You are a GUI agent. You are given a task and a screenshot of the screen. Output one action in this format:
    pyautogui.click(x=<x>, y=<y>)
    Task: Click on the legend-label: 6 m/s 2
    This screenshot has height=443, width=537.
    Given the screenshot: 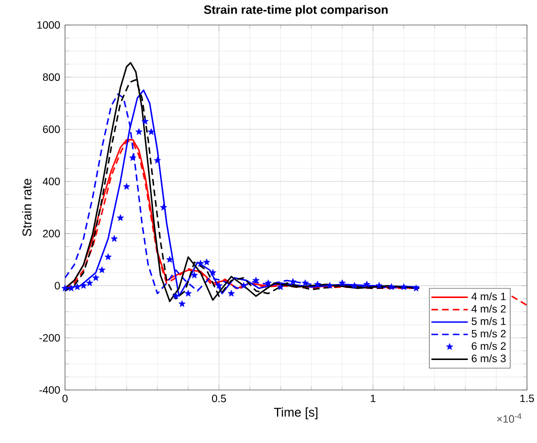 What is the action you would take?
    pyautogui.click(x=489, y=346)
    